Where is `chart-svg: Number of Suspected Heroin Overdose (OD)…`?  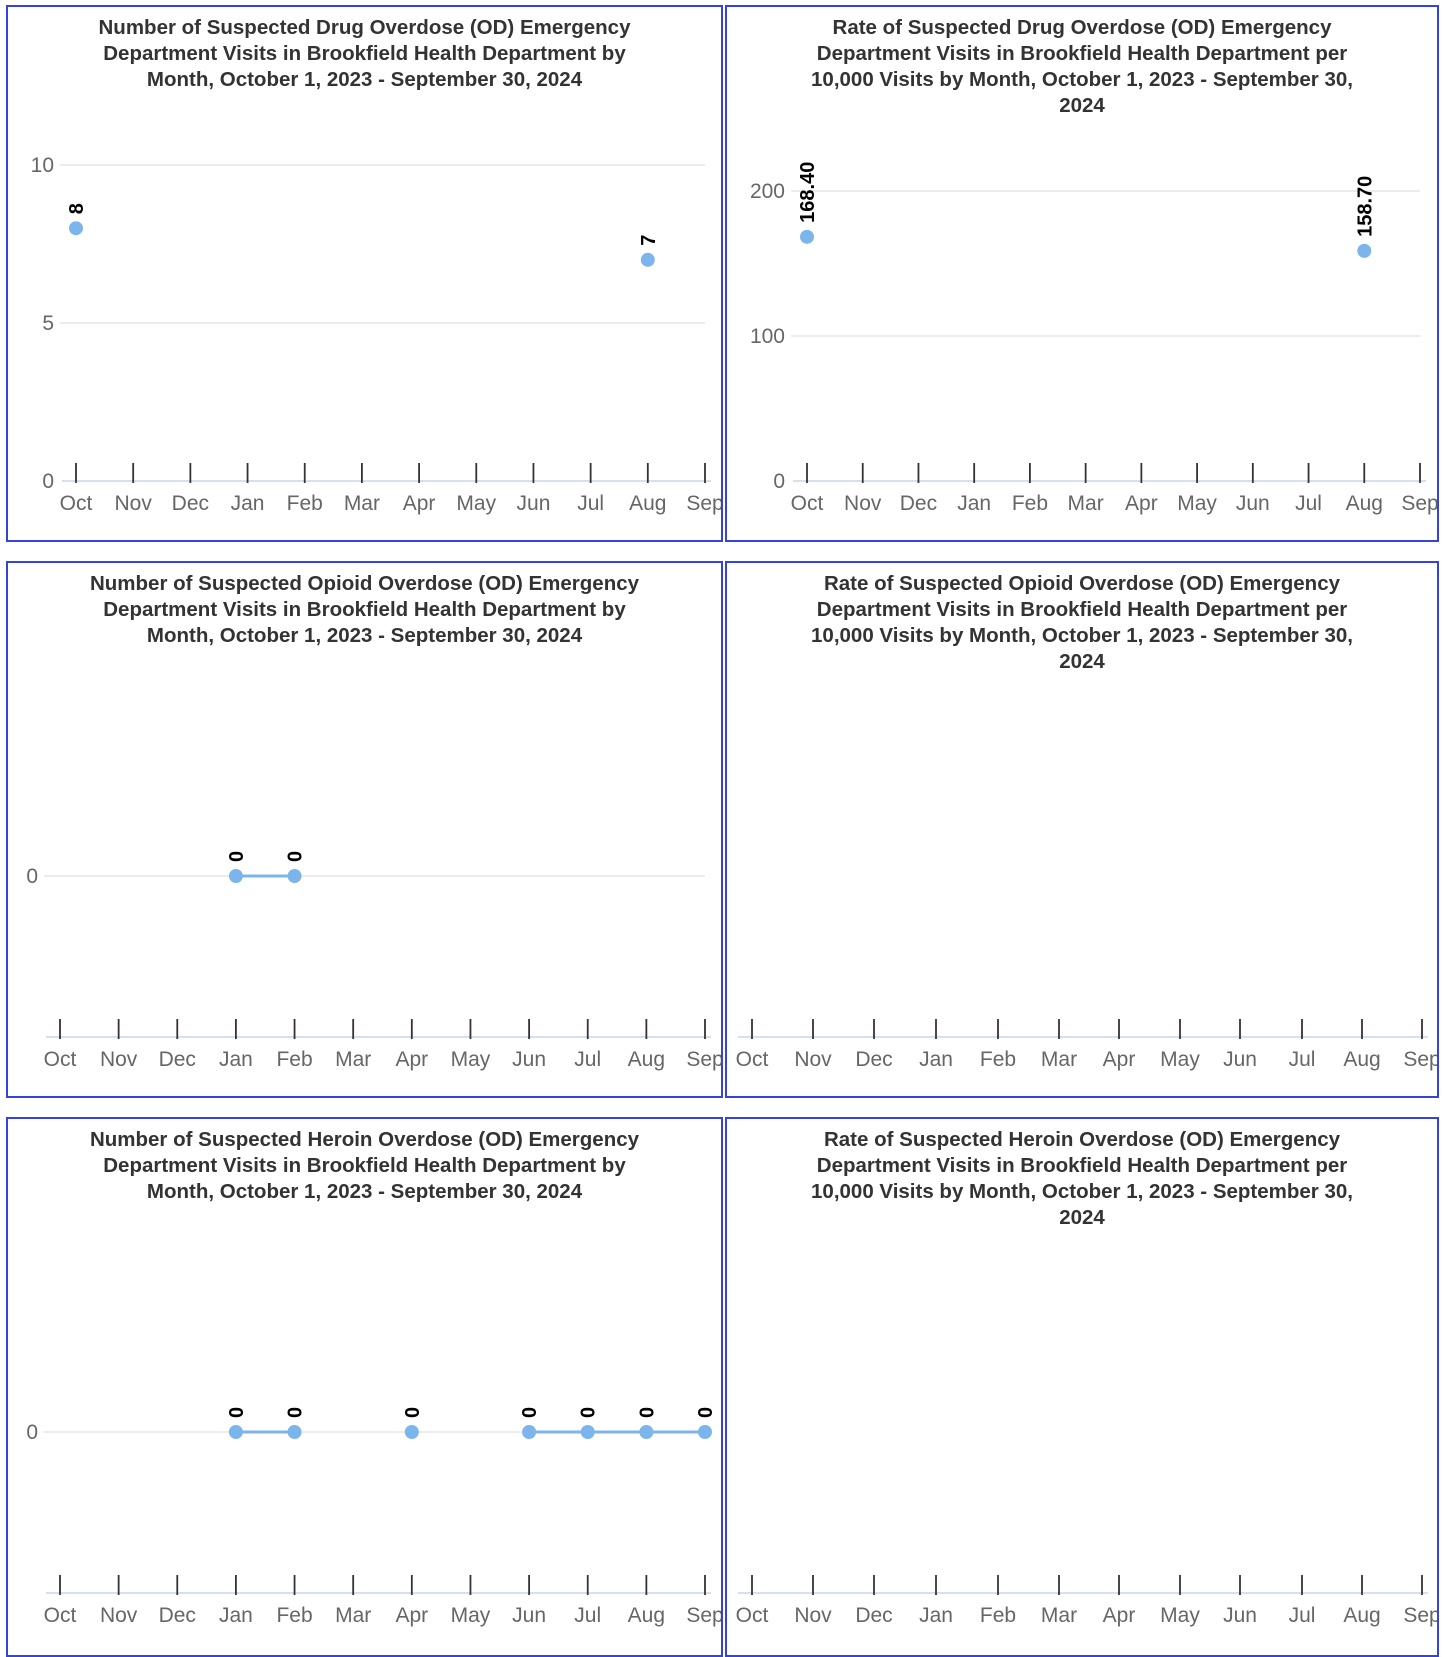 chart-svg: Number of Suspected Heroin Overdose (OD)… is located at coordinates (373, 1377).